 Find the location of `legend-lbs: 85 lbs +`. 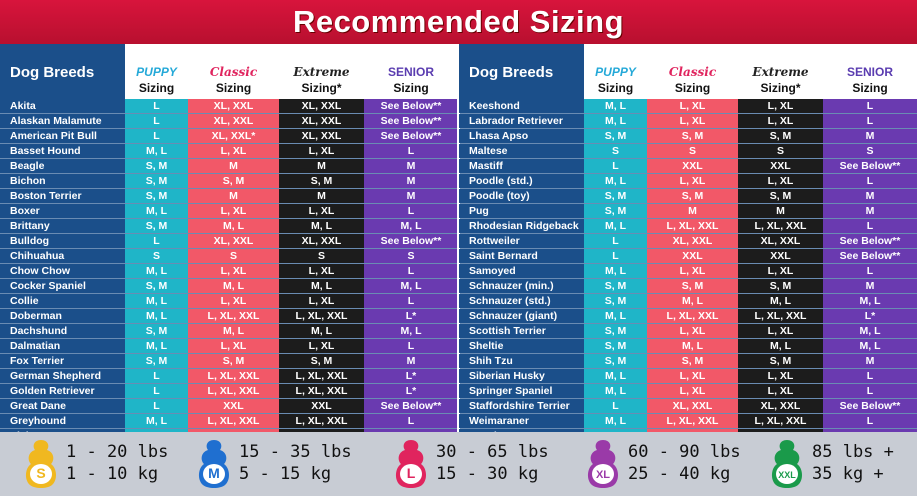

legend-lbs: 85 lbs + is located at coordinates (853, 452).